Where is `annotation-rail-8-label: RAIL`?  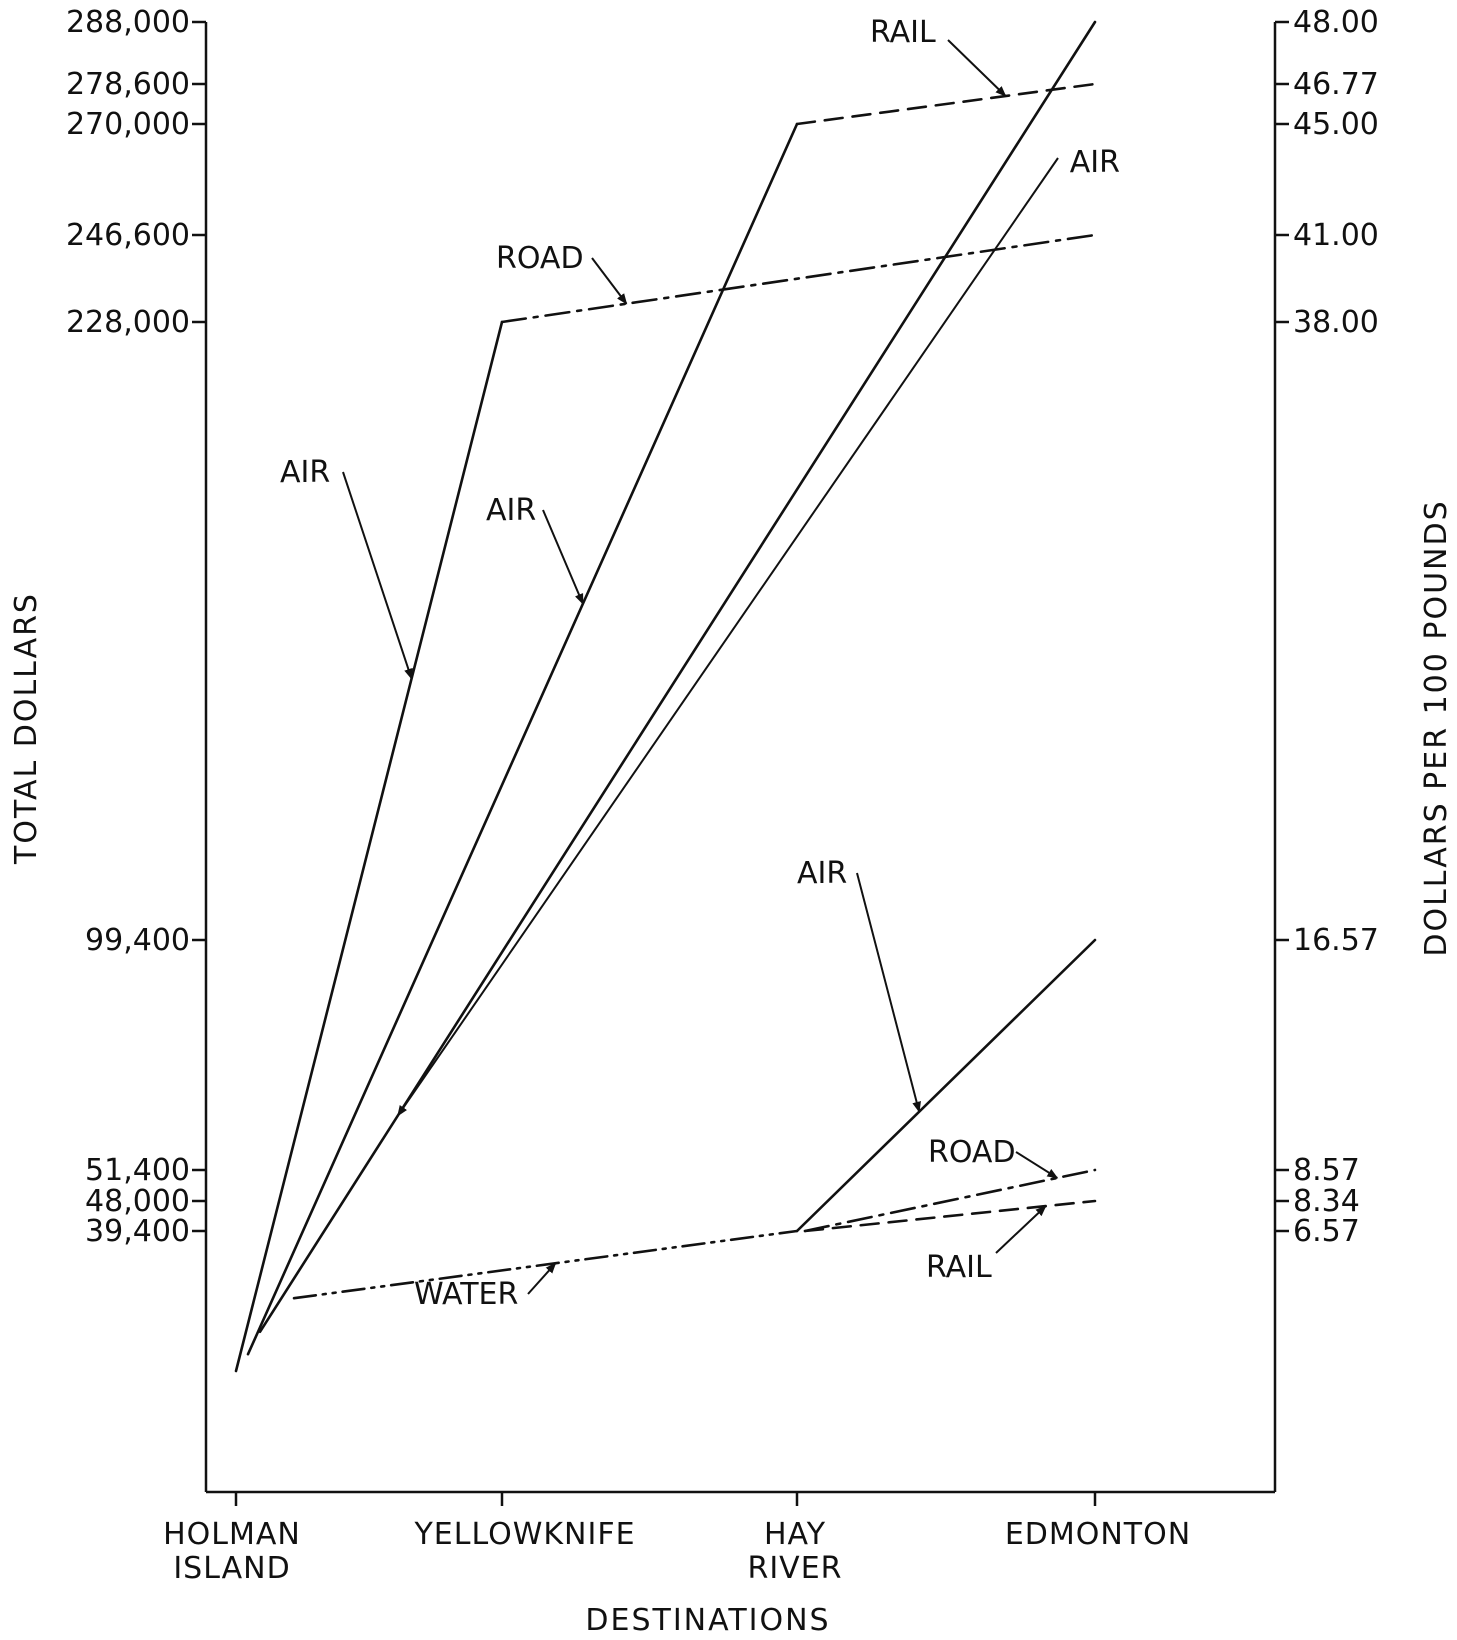
annotation-rail-8-label: RAIL is located at coordinates (959, 1267).